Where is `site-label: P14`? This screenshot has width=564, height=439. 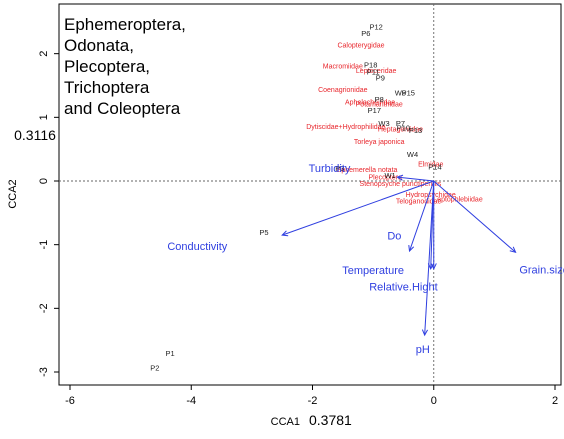
site-label: P14 is located at coordinates (434, 167).